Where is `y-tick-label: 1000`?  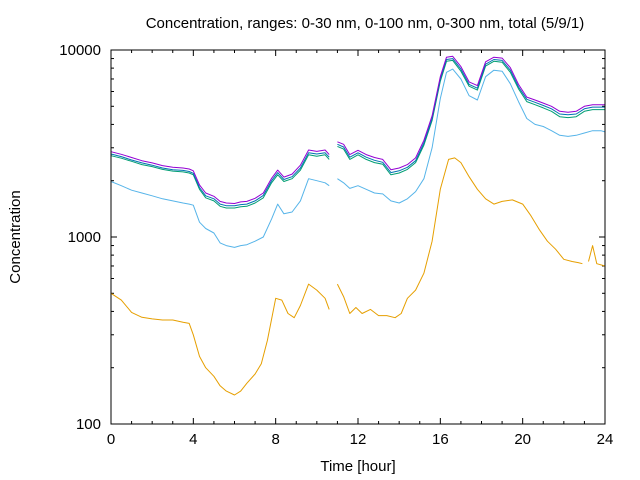
y-tick-label: 1000 is located at coordinates (84, 237).